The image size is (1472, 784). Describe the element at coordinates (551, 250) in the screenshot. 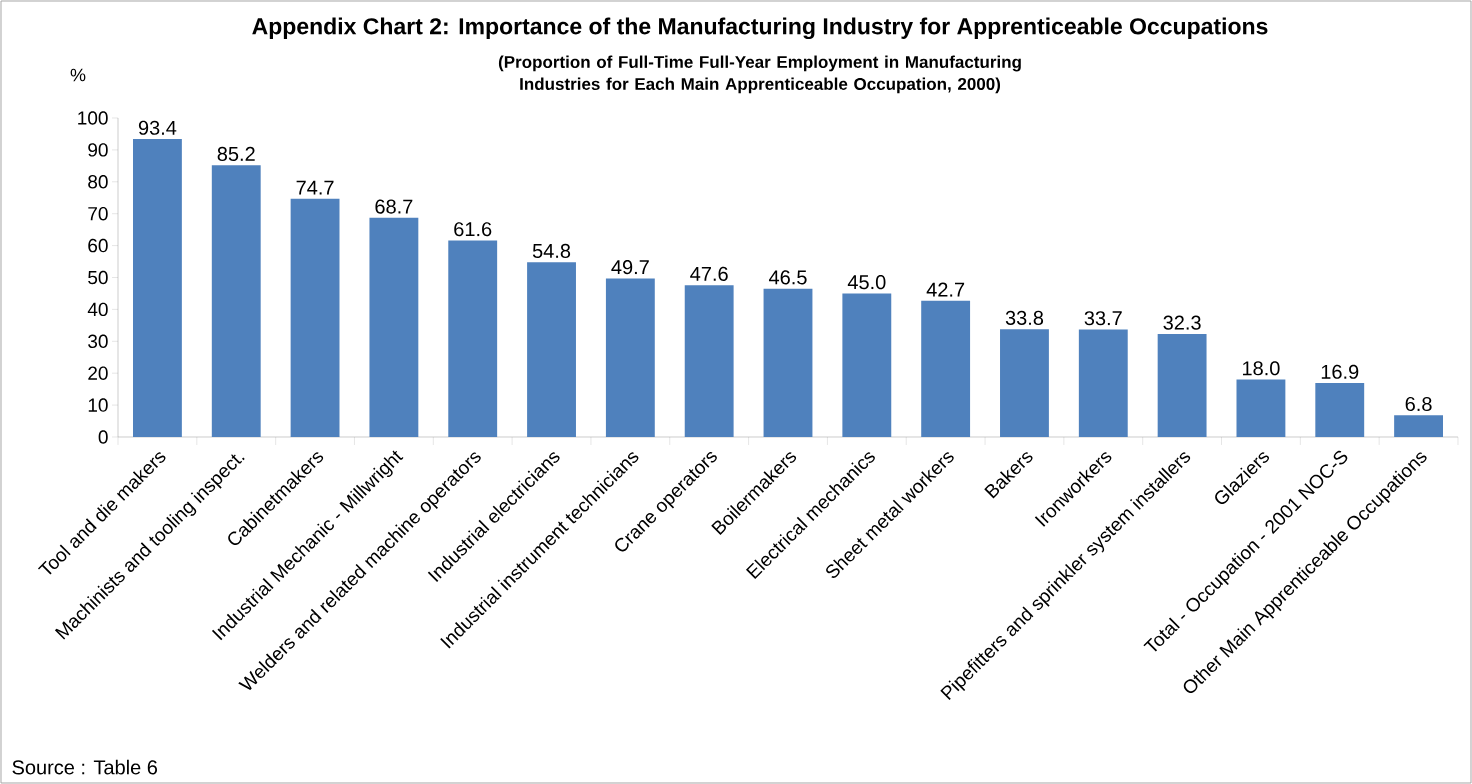

I see `data-label: 54.8` at that location.